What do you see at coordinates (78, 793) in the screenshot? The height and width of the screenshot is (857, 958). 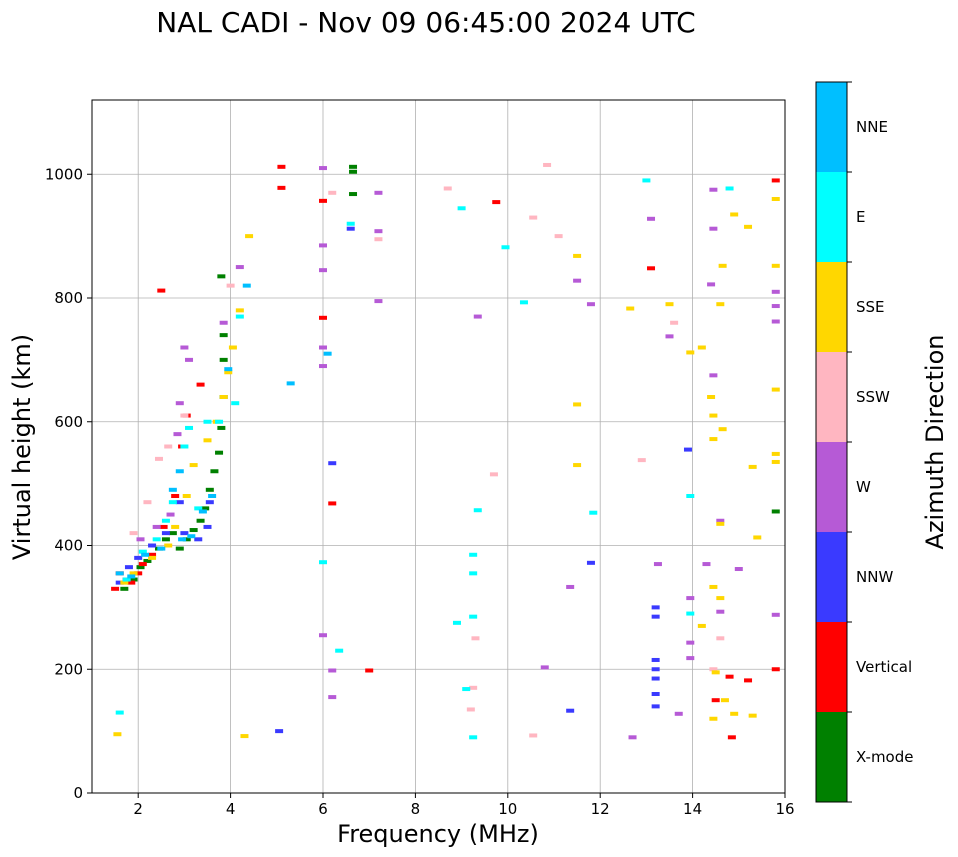 I see `y-tick-label: 0` at bounding box center [78, 793].